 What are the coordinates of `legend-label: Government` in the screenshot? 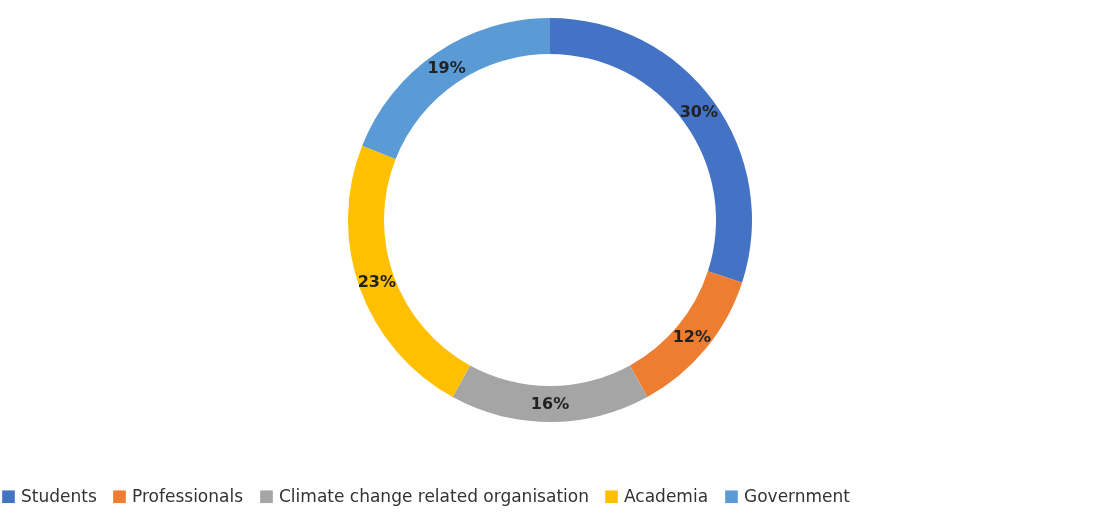 It's located at (797, 495).